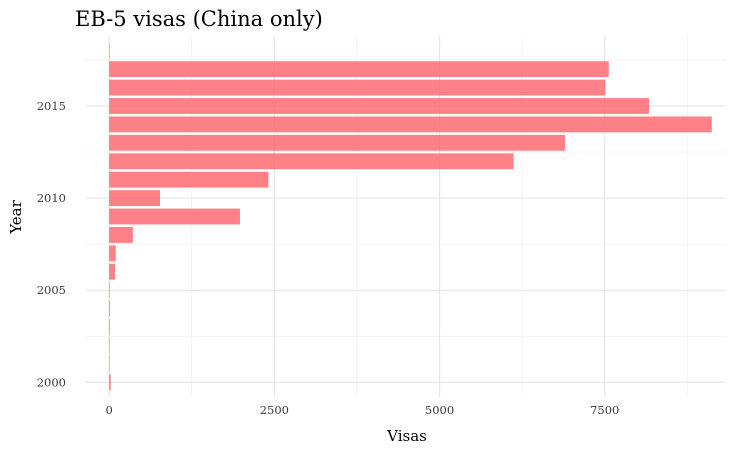  Describe the element at coordinates (379, 106) in the screenshot. I see `bar-2015` at that location.